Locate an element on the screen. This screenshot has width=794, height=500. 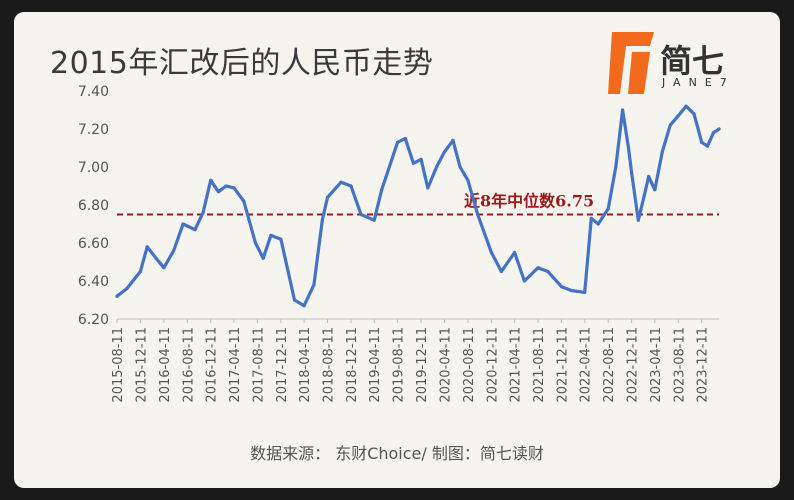
x-tick-label: 2017-08-11 is located at coordinates (258, 365).